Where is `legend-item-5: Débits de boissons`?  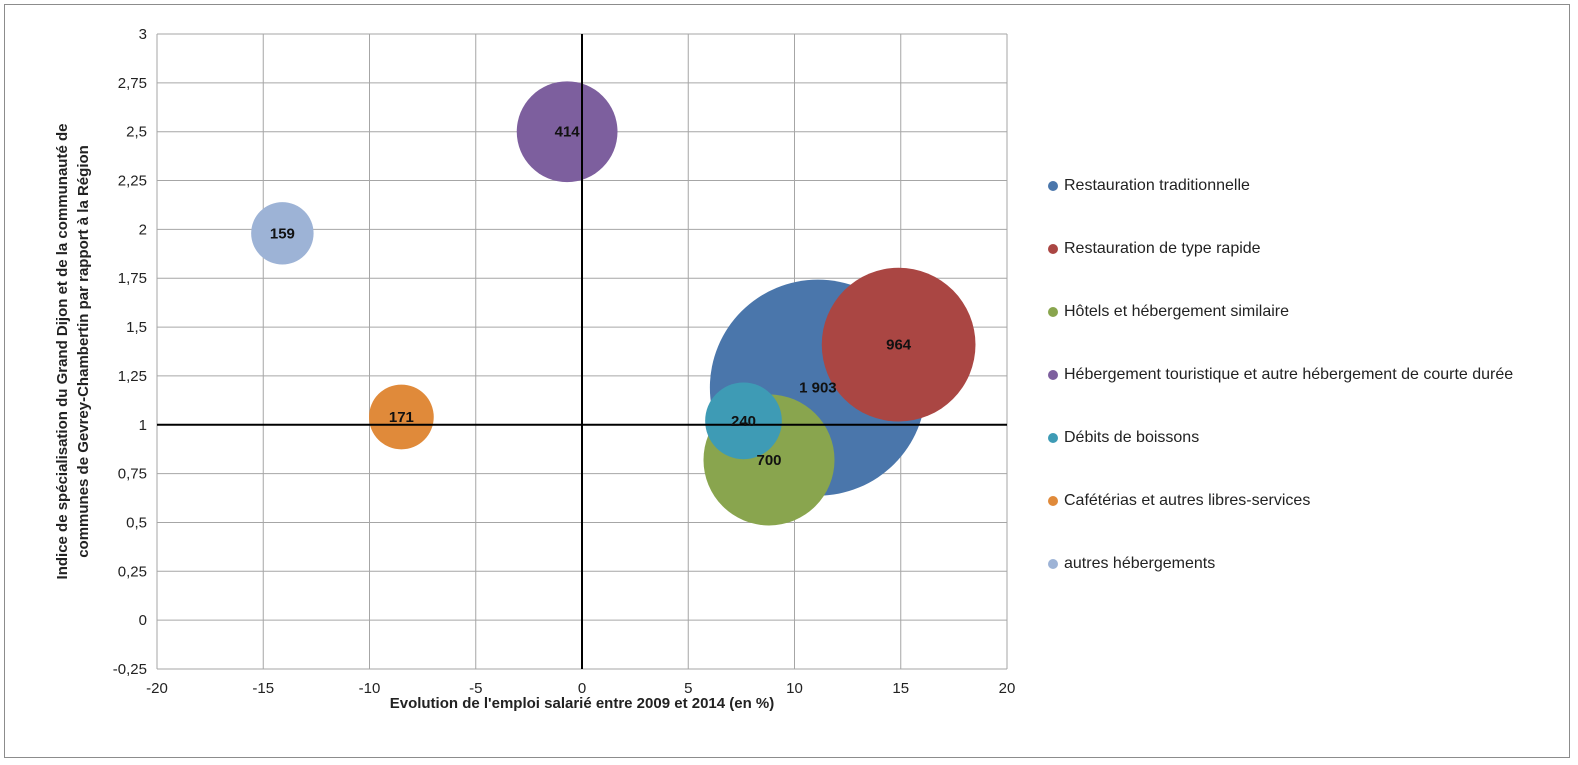 legend-item-5: Débits de boissons is located at coordinates (1308, 438).